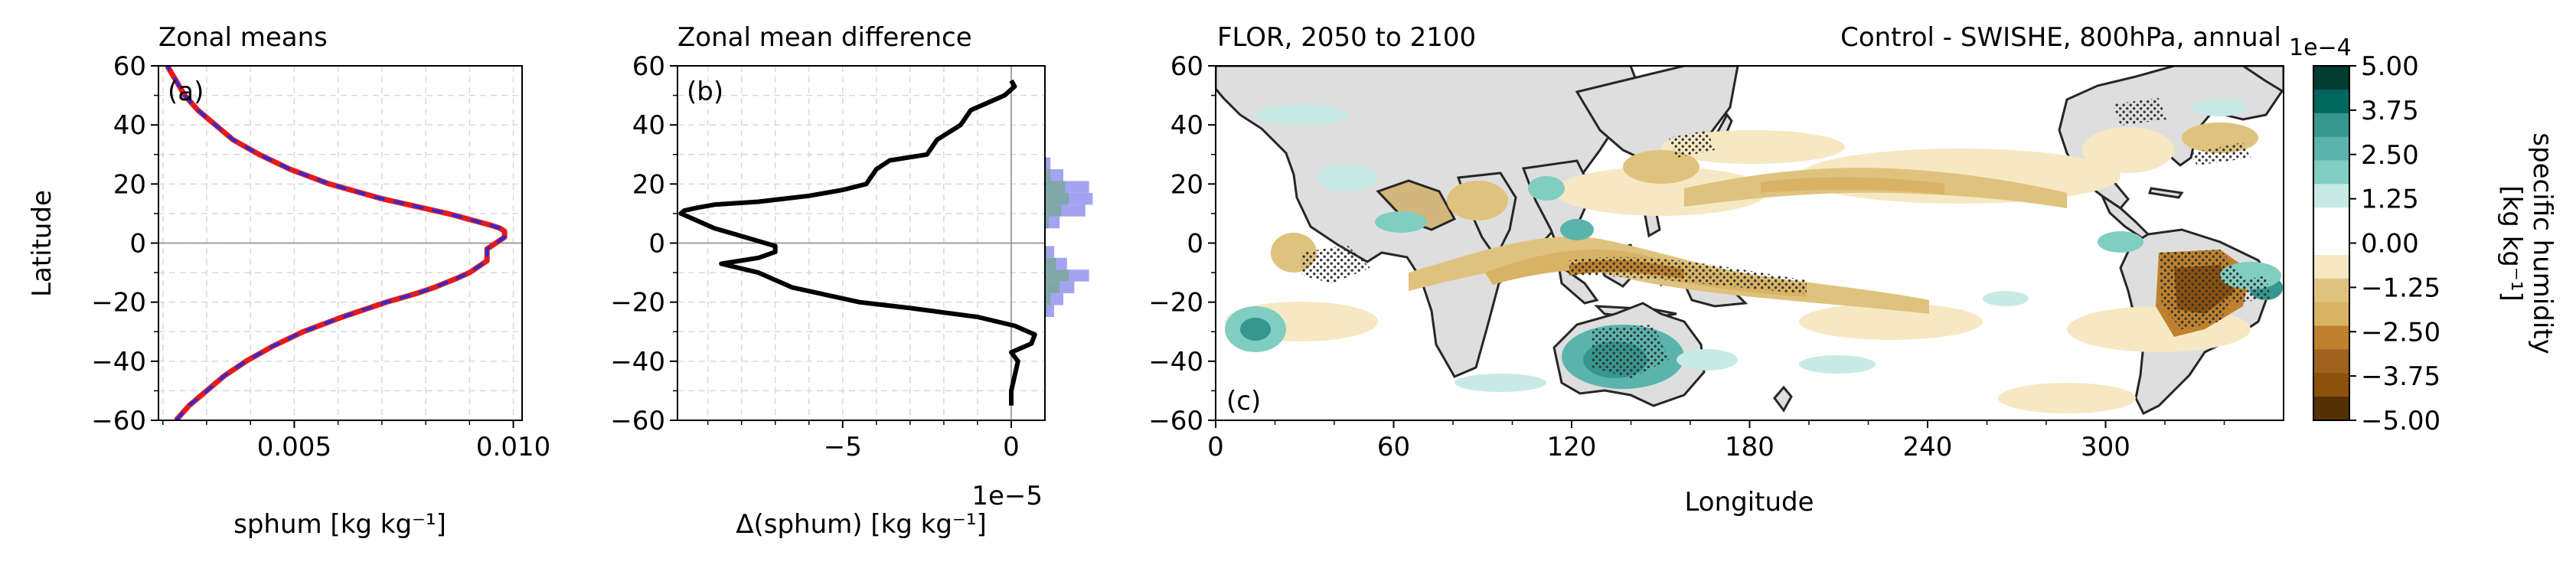 The image size is (2576, 565). What do you see at coordinates (1572, 447) in the screenshot?
I see `x-tick-label: 120` at bounding box center [1572, 447].